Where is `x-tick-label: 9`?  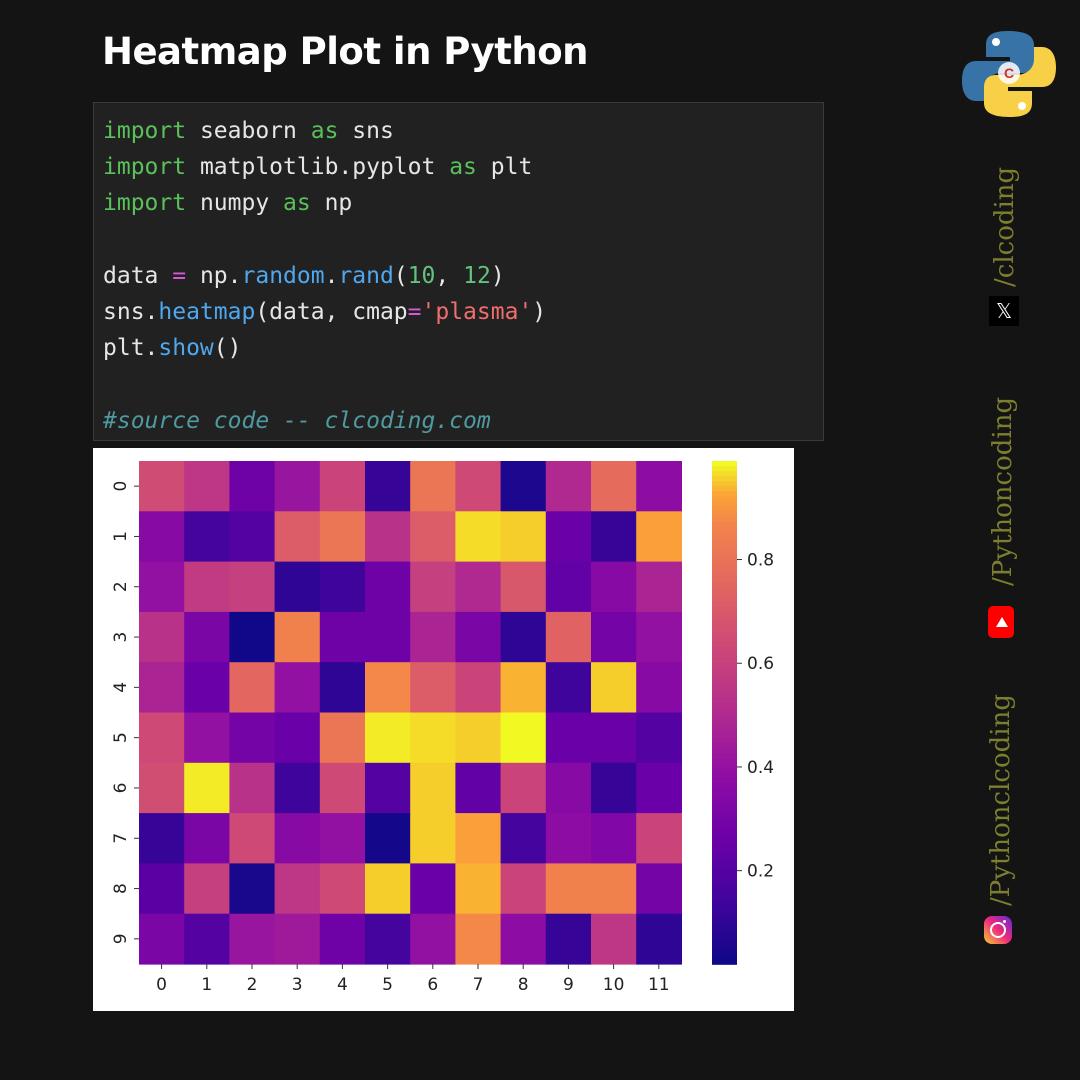 x-tick-label: 9 is located at coordinates (568, 985).